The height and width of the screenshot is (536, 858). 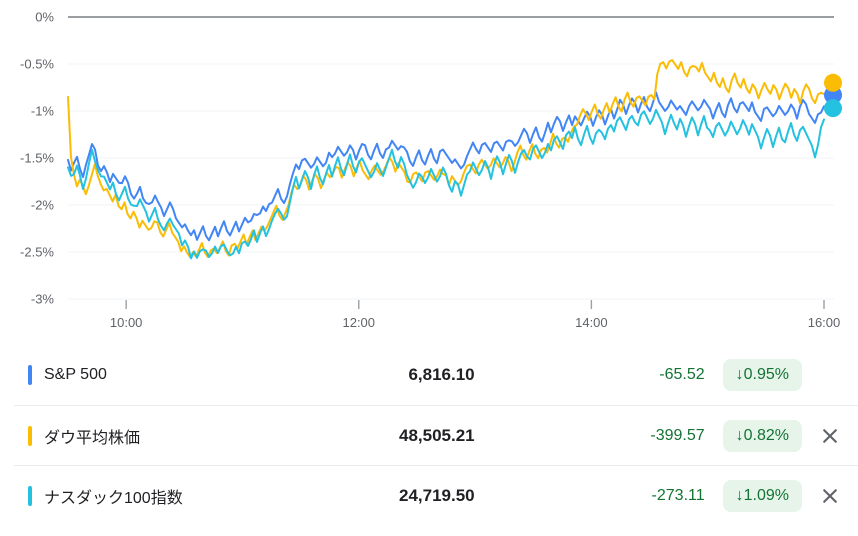 What do you see at coordinates (126, 322) in the screenshot?
I see `x-axis-tick-label: 10:00` at bounding box center [126, 322].